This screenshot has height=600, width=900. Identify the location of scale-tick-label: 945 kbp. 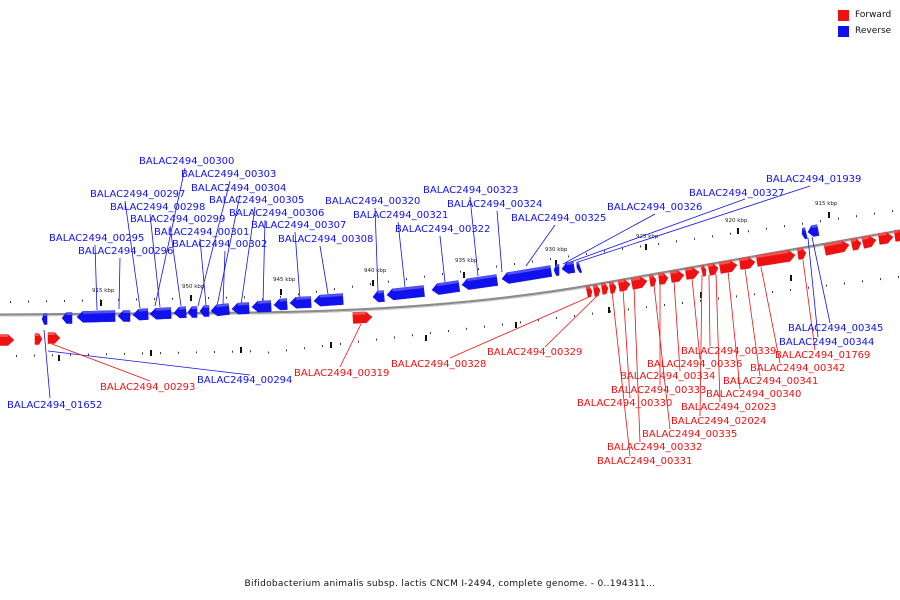
(284, 280).